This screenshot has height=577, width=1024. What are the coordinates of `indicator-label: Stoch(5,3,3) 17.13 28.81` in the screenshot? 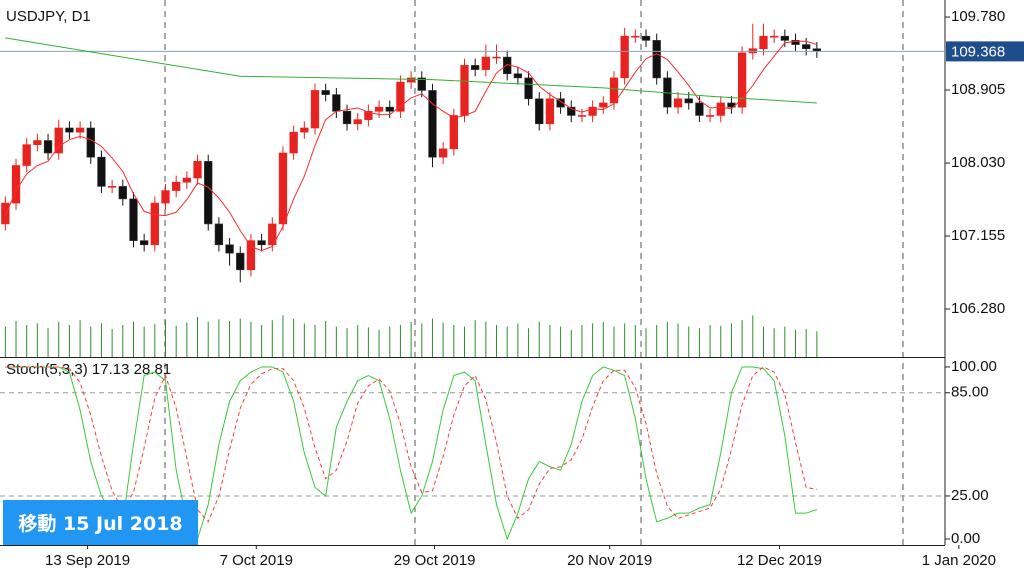 It's located at (88, 369).